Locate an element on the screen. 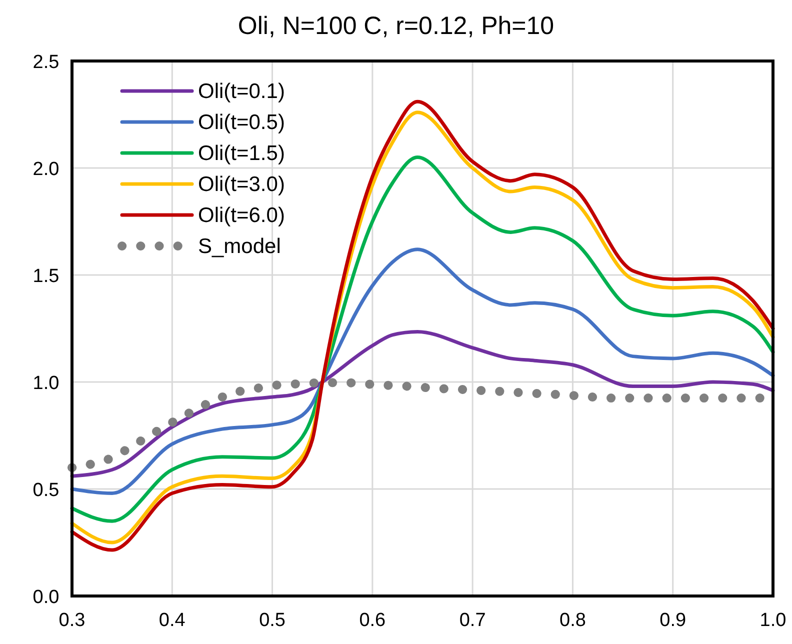  x-tick-label: 0.5 is located at coordinates (272, 620).